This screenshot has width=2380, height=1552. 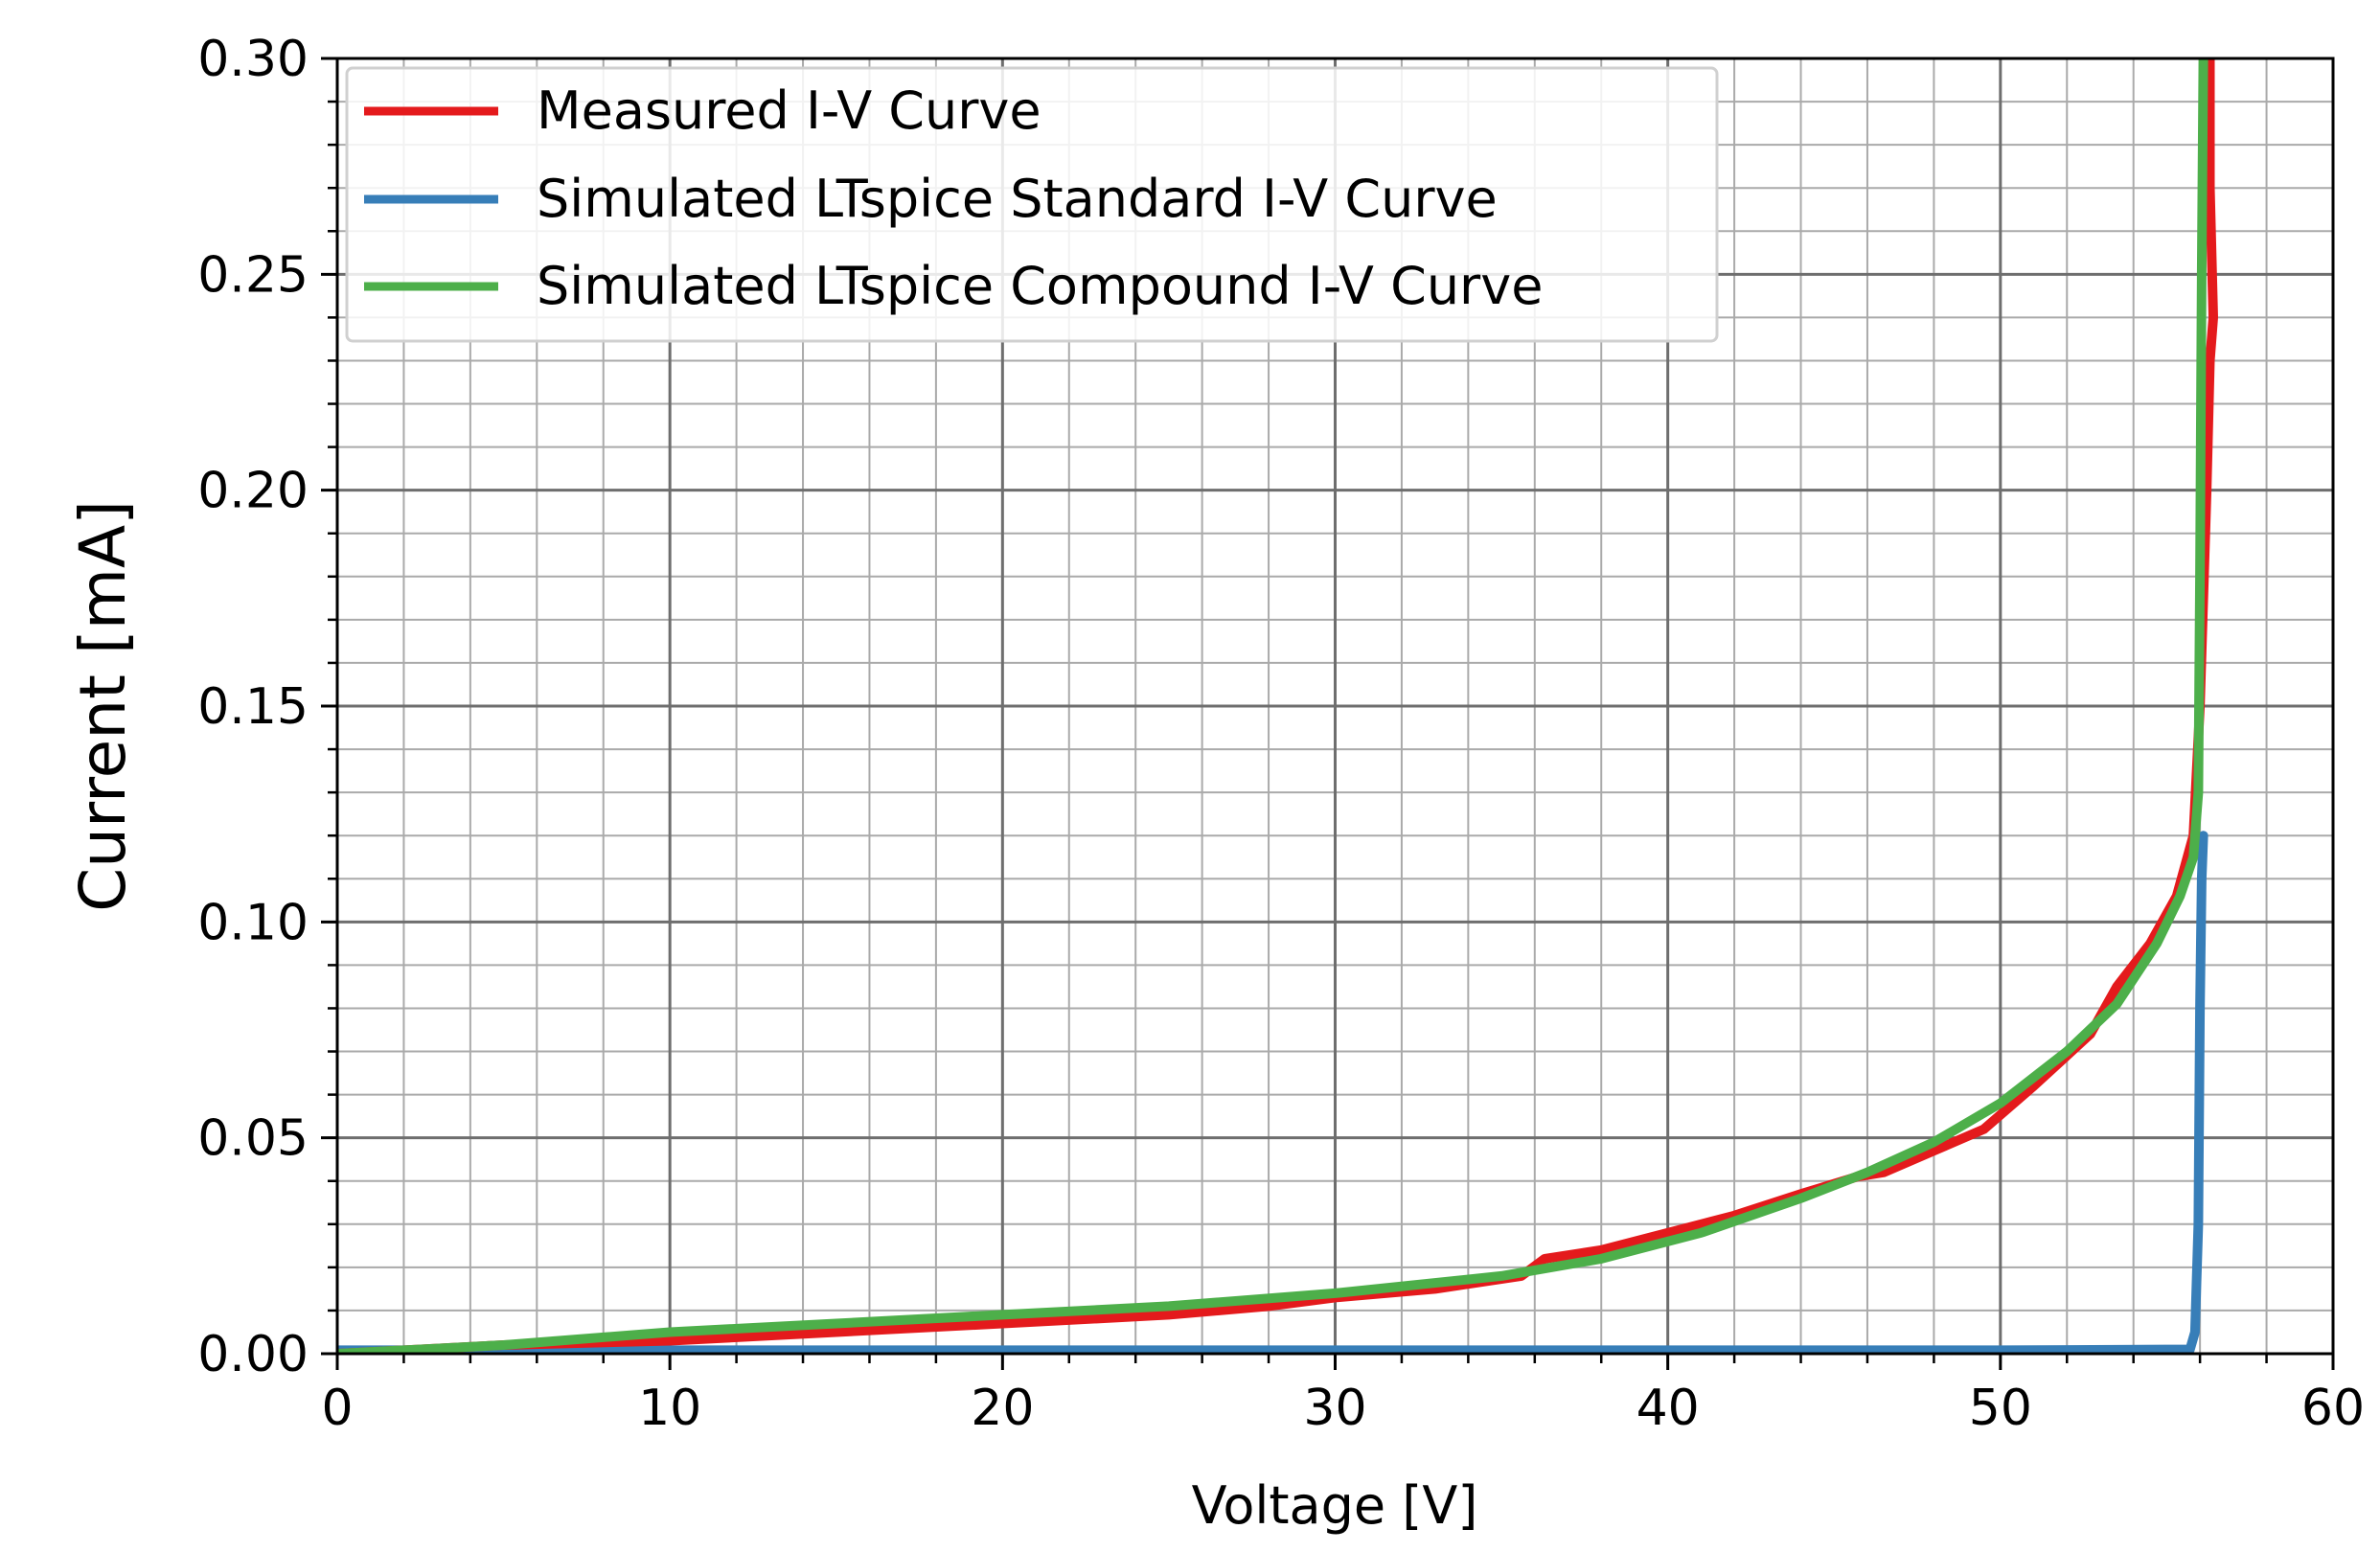 I want to click on y-axis-title: Current [mA], so click(x=103, y=706).